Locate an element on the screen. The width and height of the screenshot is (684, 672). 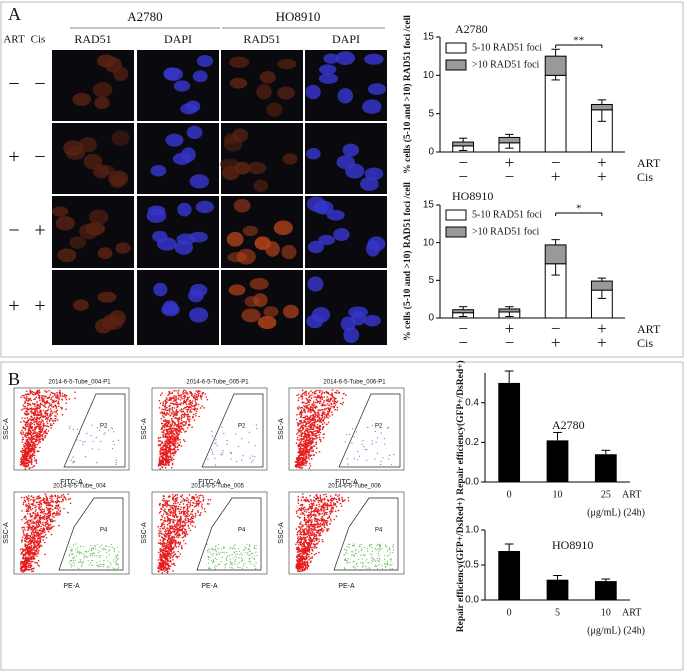
foci-cell is located at coordinates (250, 231).